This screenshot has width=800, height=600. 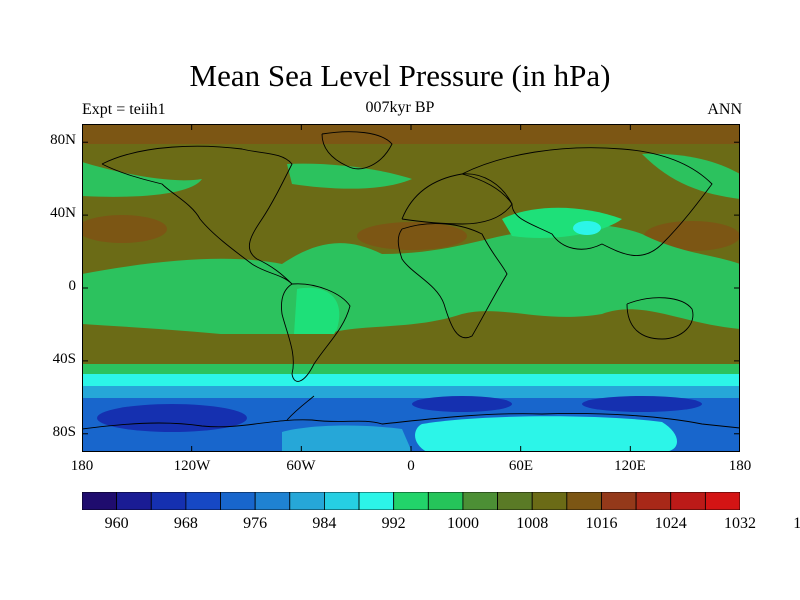 What do you see at coordinates (452, 281) in the screenshot?
I see `coast-africa` at bounding box center [452, 281].